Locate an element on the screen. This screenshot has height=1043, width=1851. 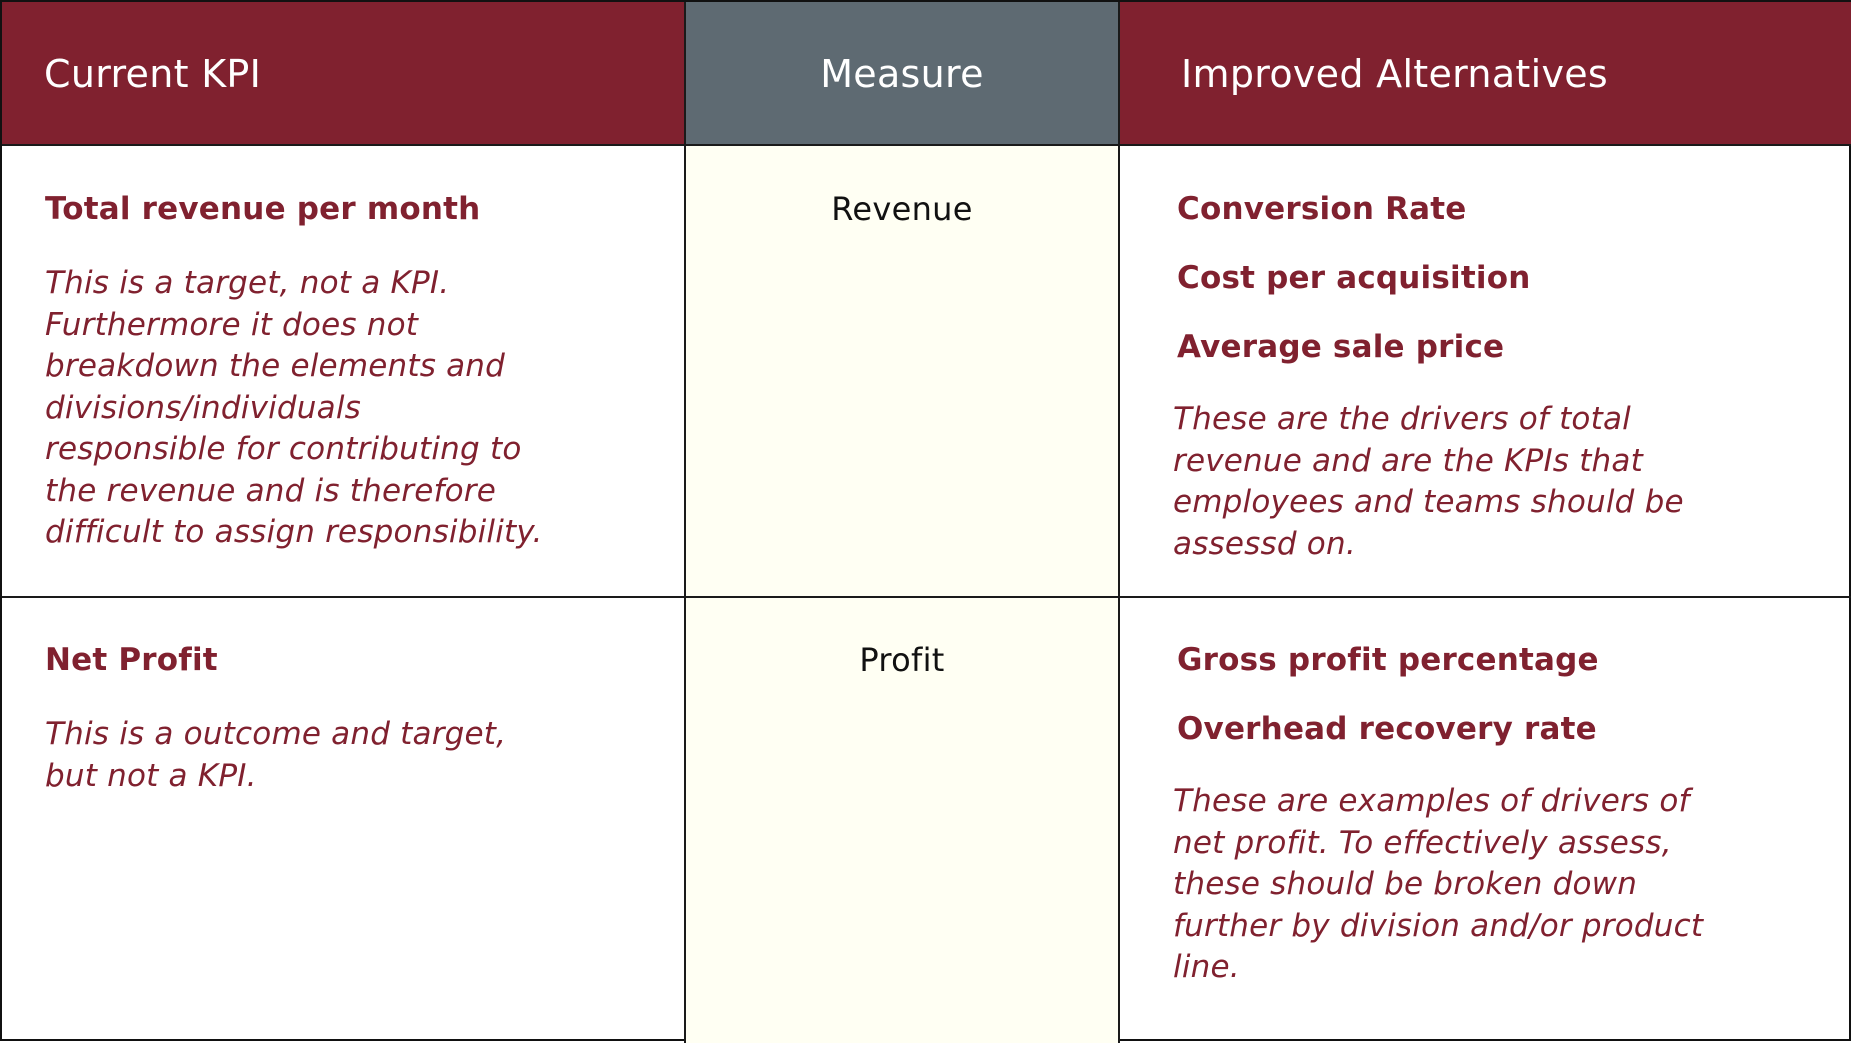
row-2-measure-cell: Profit is located at coordinates (902, 820).